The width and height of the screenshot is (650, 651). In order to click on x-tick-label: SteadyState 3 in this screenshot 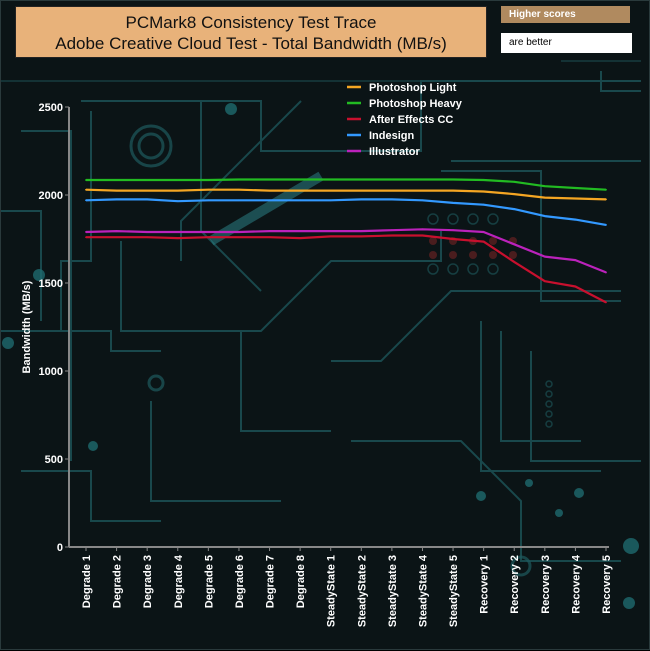, I will do `click(393, 591)`.